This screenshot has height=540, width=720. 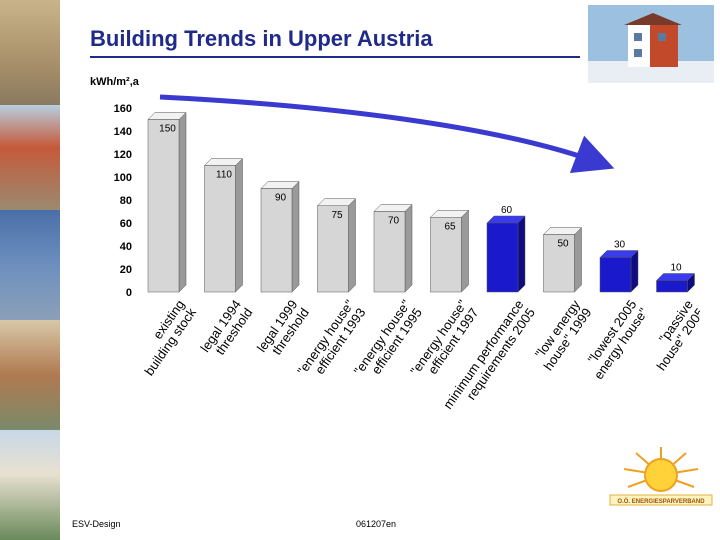 What do you see at coordinates (123, 109) in the screenshot?
I see `y-tick-label: 160` at bounding box center [123, 109].